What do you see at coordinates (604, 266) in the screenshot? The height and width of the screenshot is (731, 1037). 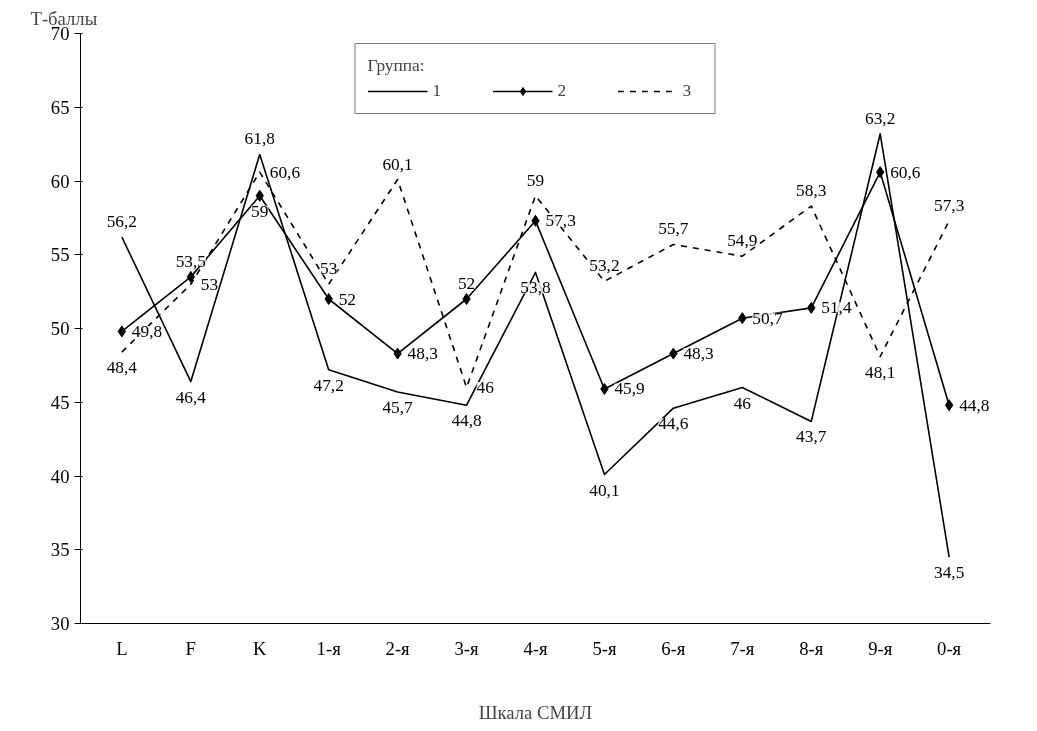 I see `data-label: 53,2` at bounding box center [604, 266].